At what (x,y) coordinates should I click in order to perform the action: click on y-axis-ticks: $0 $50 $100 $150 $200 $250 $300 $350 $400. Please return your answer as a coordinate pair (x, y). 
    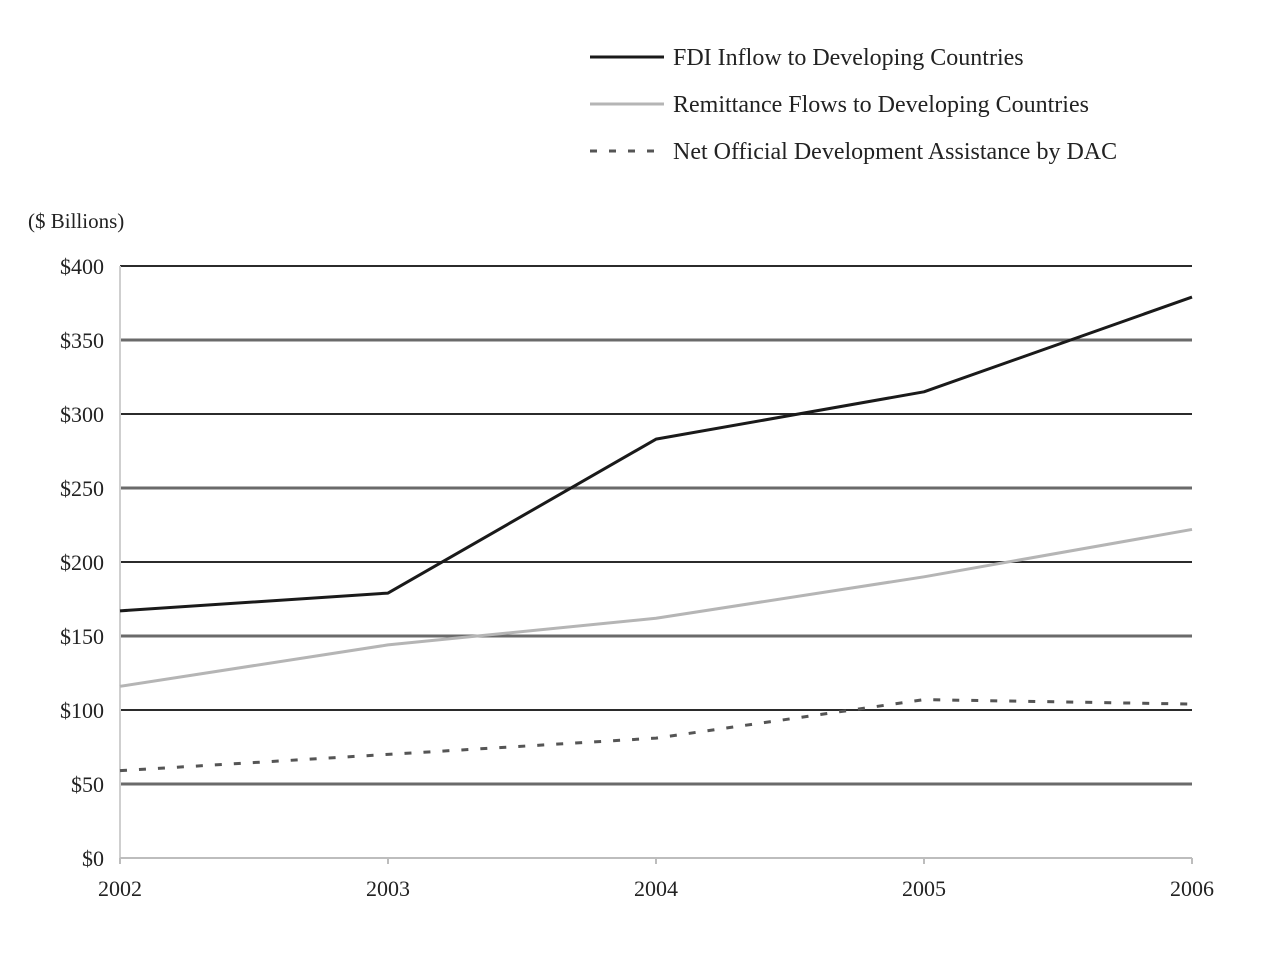
    Looking at the image, I should click on (82, 562).